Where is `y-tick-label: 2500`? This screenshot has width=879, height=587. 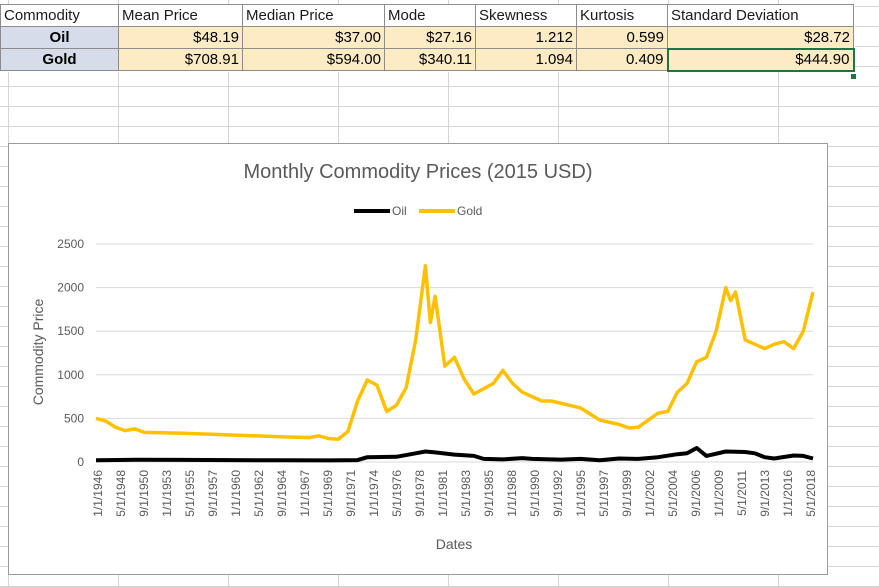 y-tick-label: 2500 is located at coordinates (70, 244).